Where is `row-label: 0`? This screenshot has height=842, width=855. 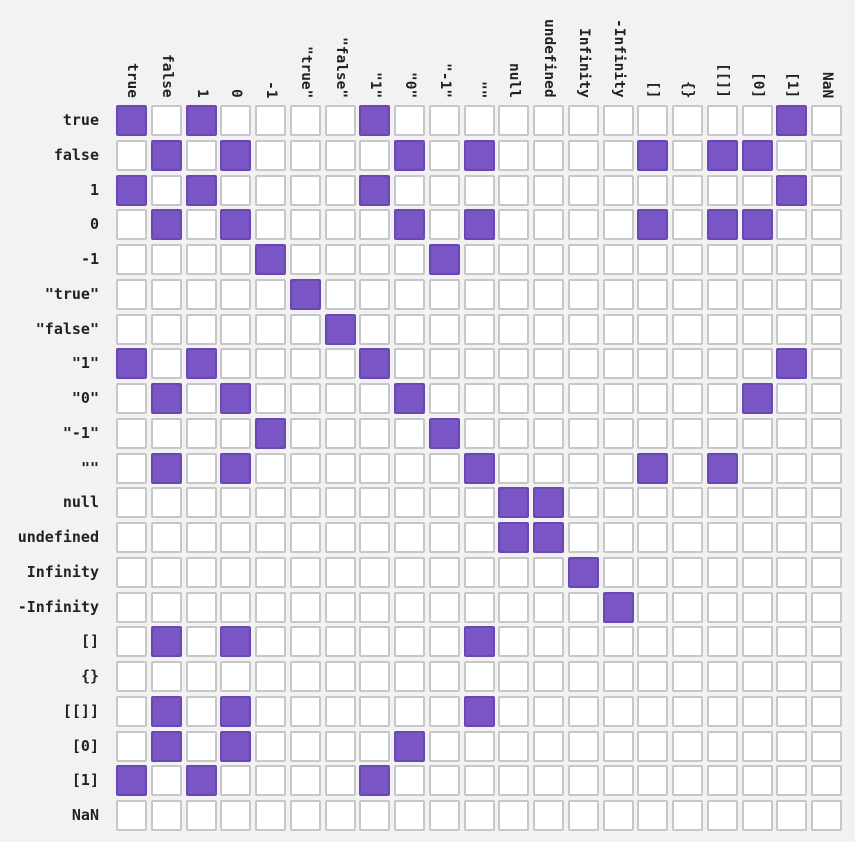 row-label: 0 is located at coordinates (94, 224).